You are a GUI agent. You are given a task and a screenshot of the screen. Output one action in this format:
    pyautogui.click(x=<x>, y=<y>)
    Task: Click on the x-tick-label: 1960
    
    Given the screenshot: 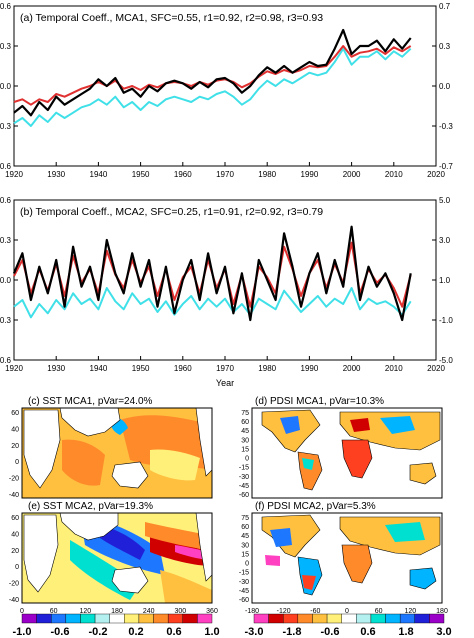 What is the action you would take?
    pyautogui.click(x=183, y=174)
    